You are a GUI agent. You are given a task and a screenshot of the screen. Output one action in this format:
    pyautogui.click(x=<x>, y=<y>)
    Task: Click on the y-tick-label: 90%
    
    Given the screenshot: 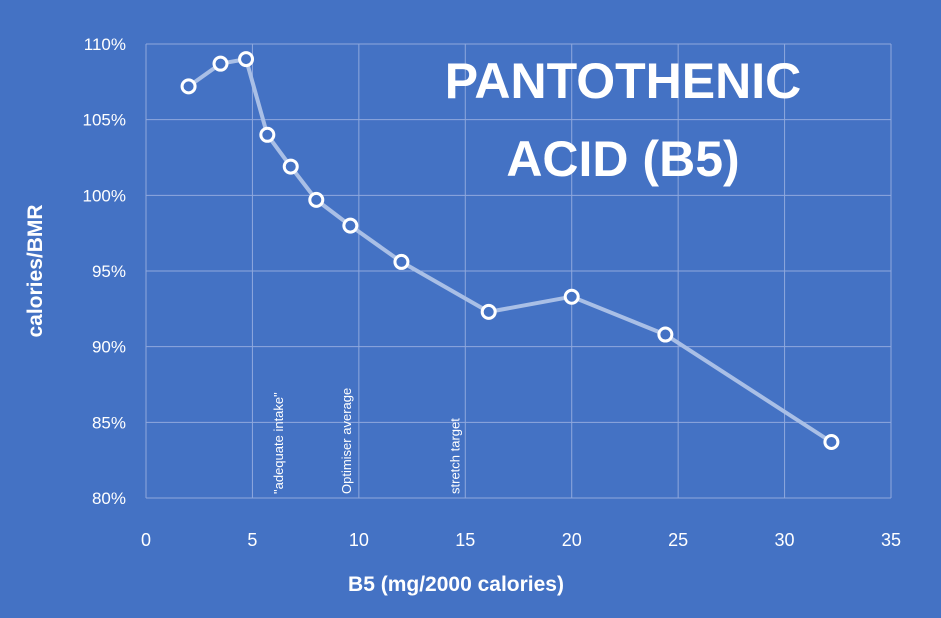 What is the action you would take?
    pyautogui.click(x=109, y=347)
    